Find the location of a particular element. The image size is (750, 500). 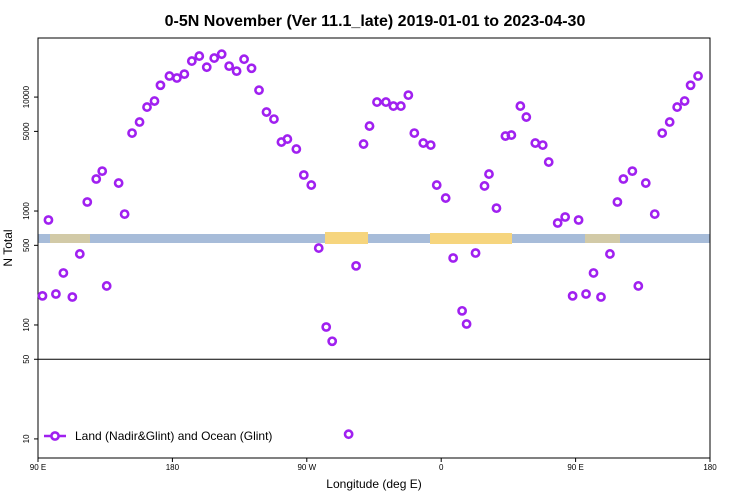

y-tick-label: 50 is located at coordinates (26, 358).